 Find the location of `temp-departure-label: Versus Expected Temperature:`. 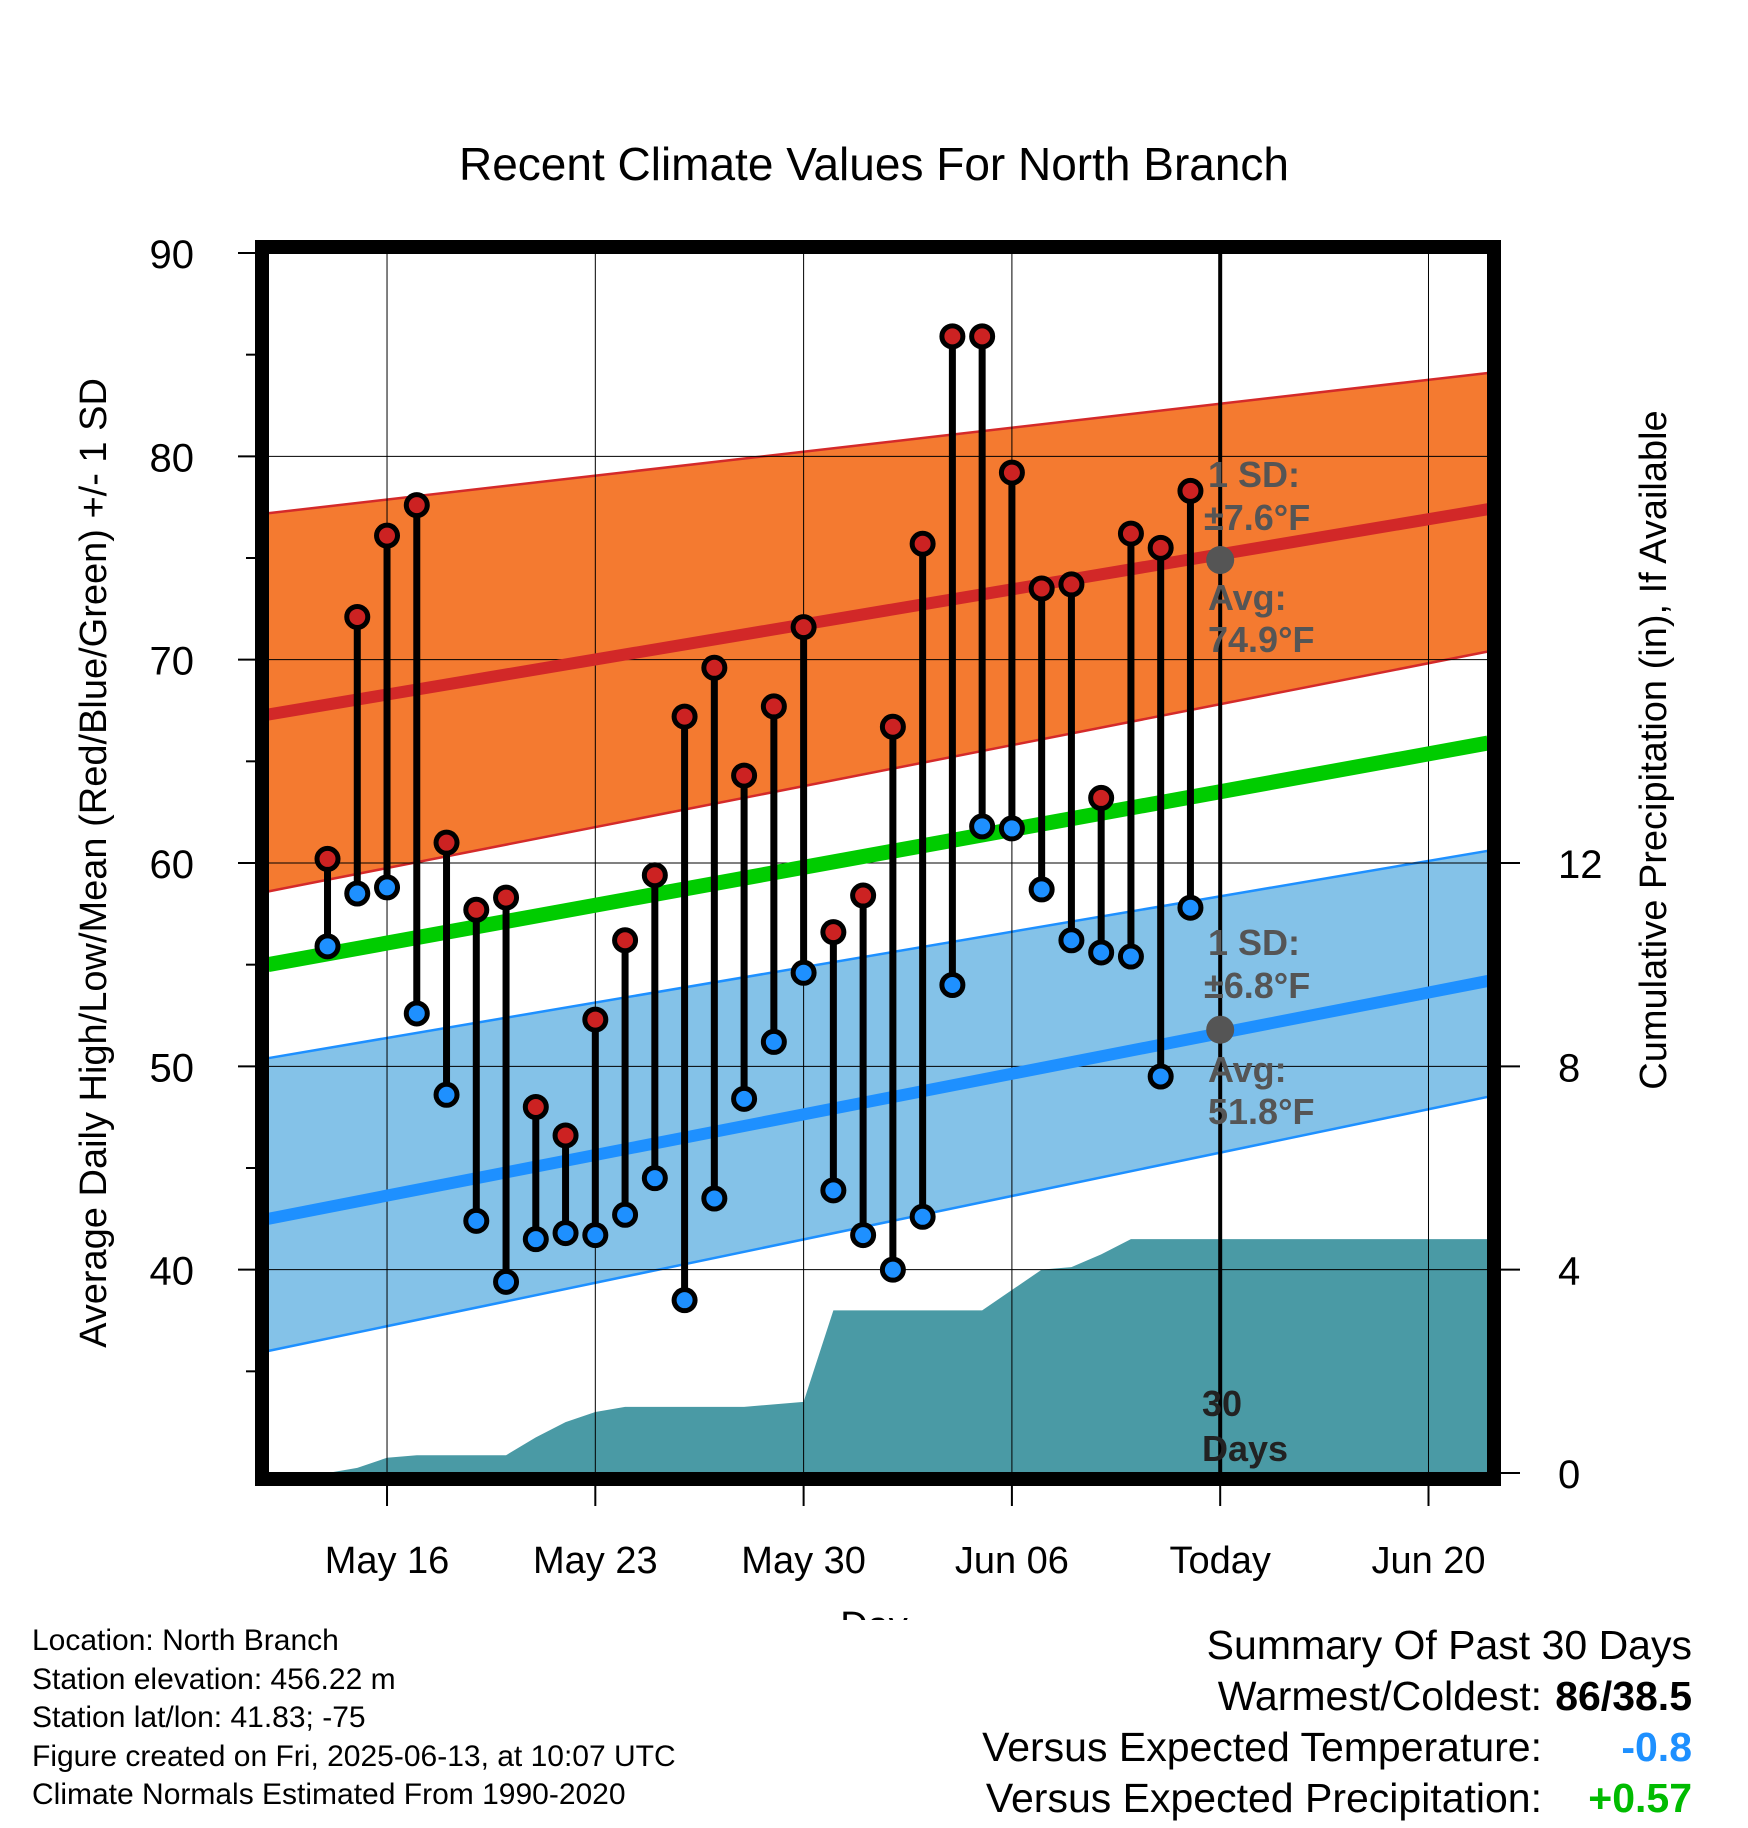

temp-departure-label: Versus Expected Temperature: is located at coordinates (1262, 1747).